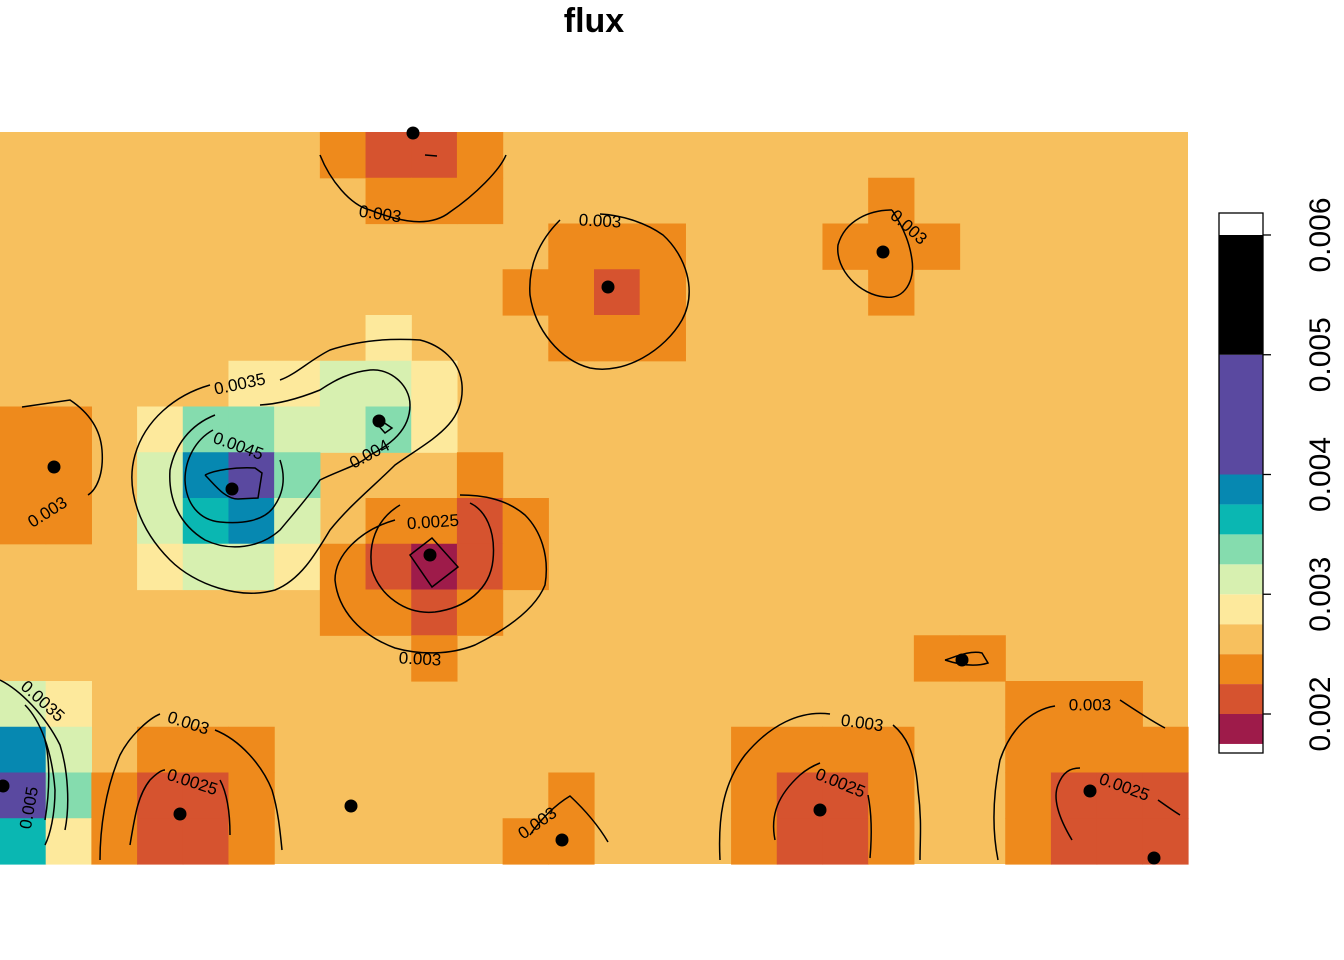  Describe the element at coordinates (1241, 483) in the screenshot. I see `legend-frame` at that location.